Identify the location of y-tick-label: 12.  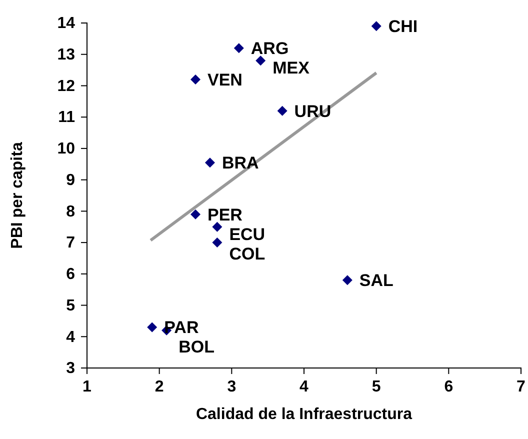
(66, 86).